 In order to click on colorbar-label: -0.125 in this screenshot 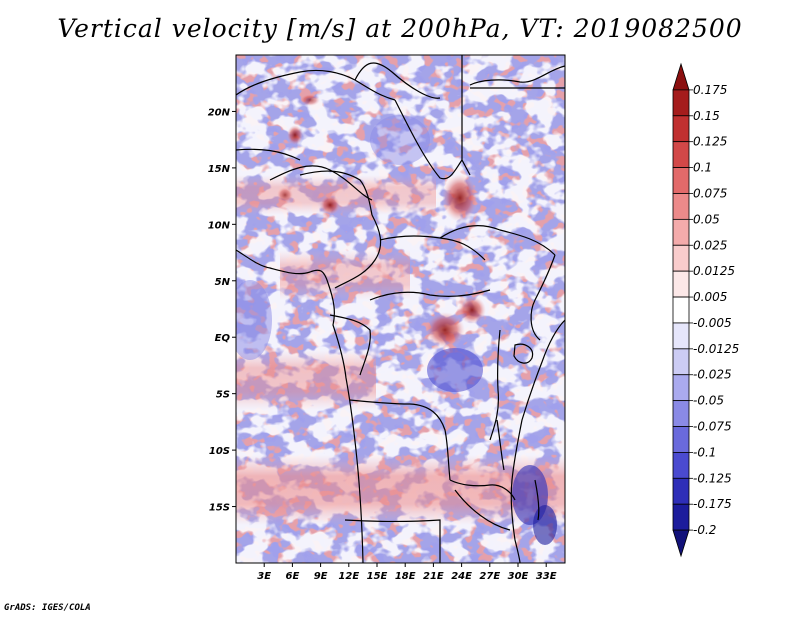, I will do `click(712, 478)`.